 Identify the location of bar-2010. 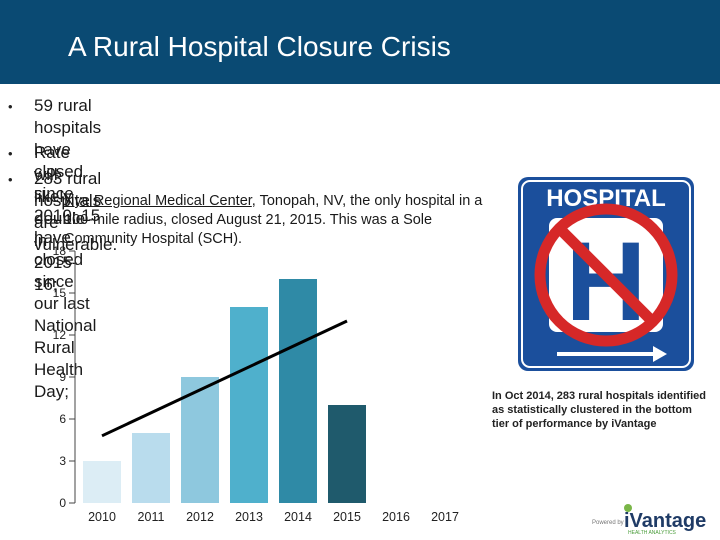
(102, 482).